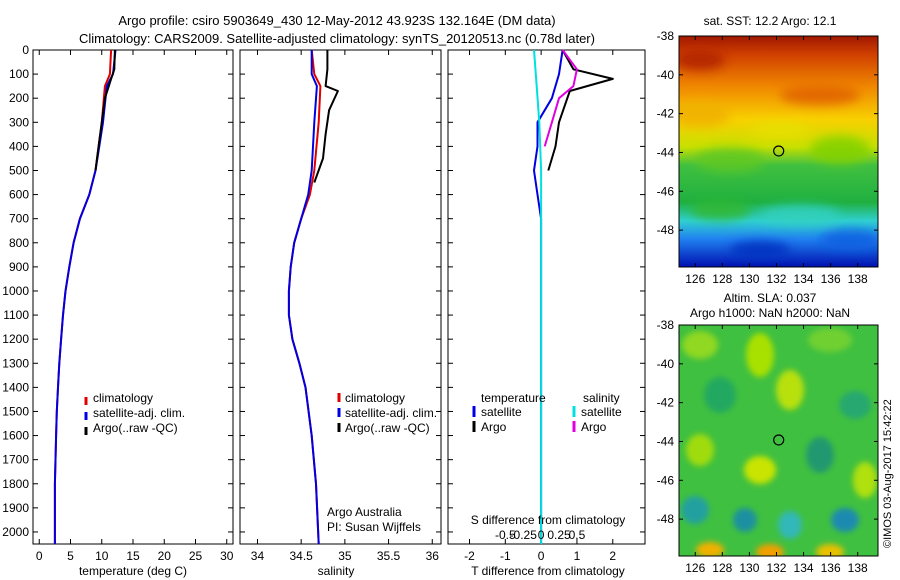 The width and height of the screenshot is (900, 580). I want to click on sla-map-frame, so click(778, 440).